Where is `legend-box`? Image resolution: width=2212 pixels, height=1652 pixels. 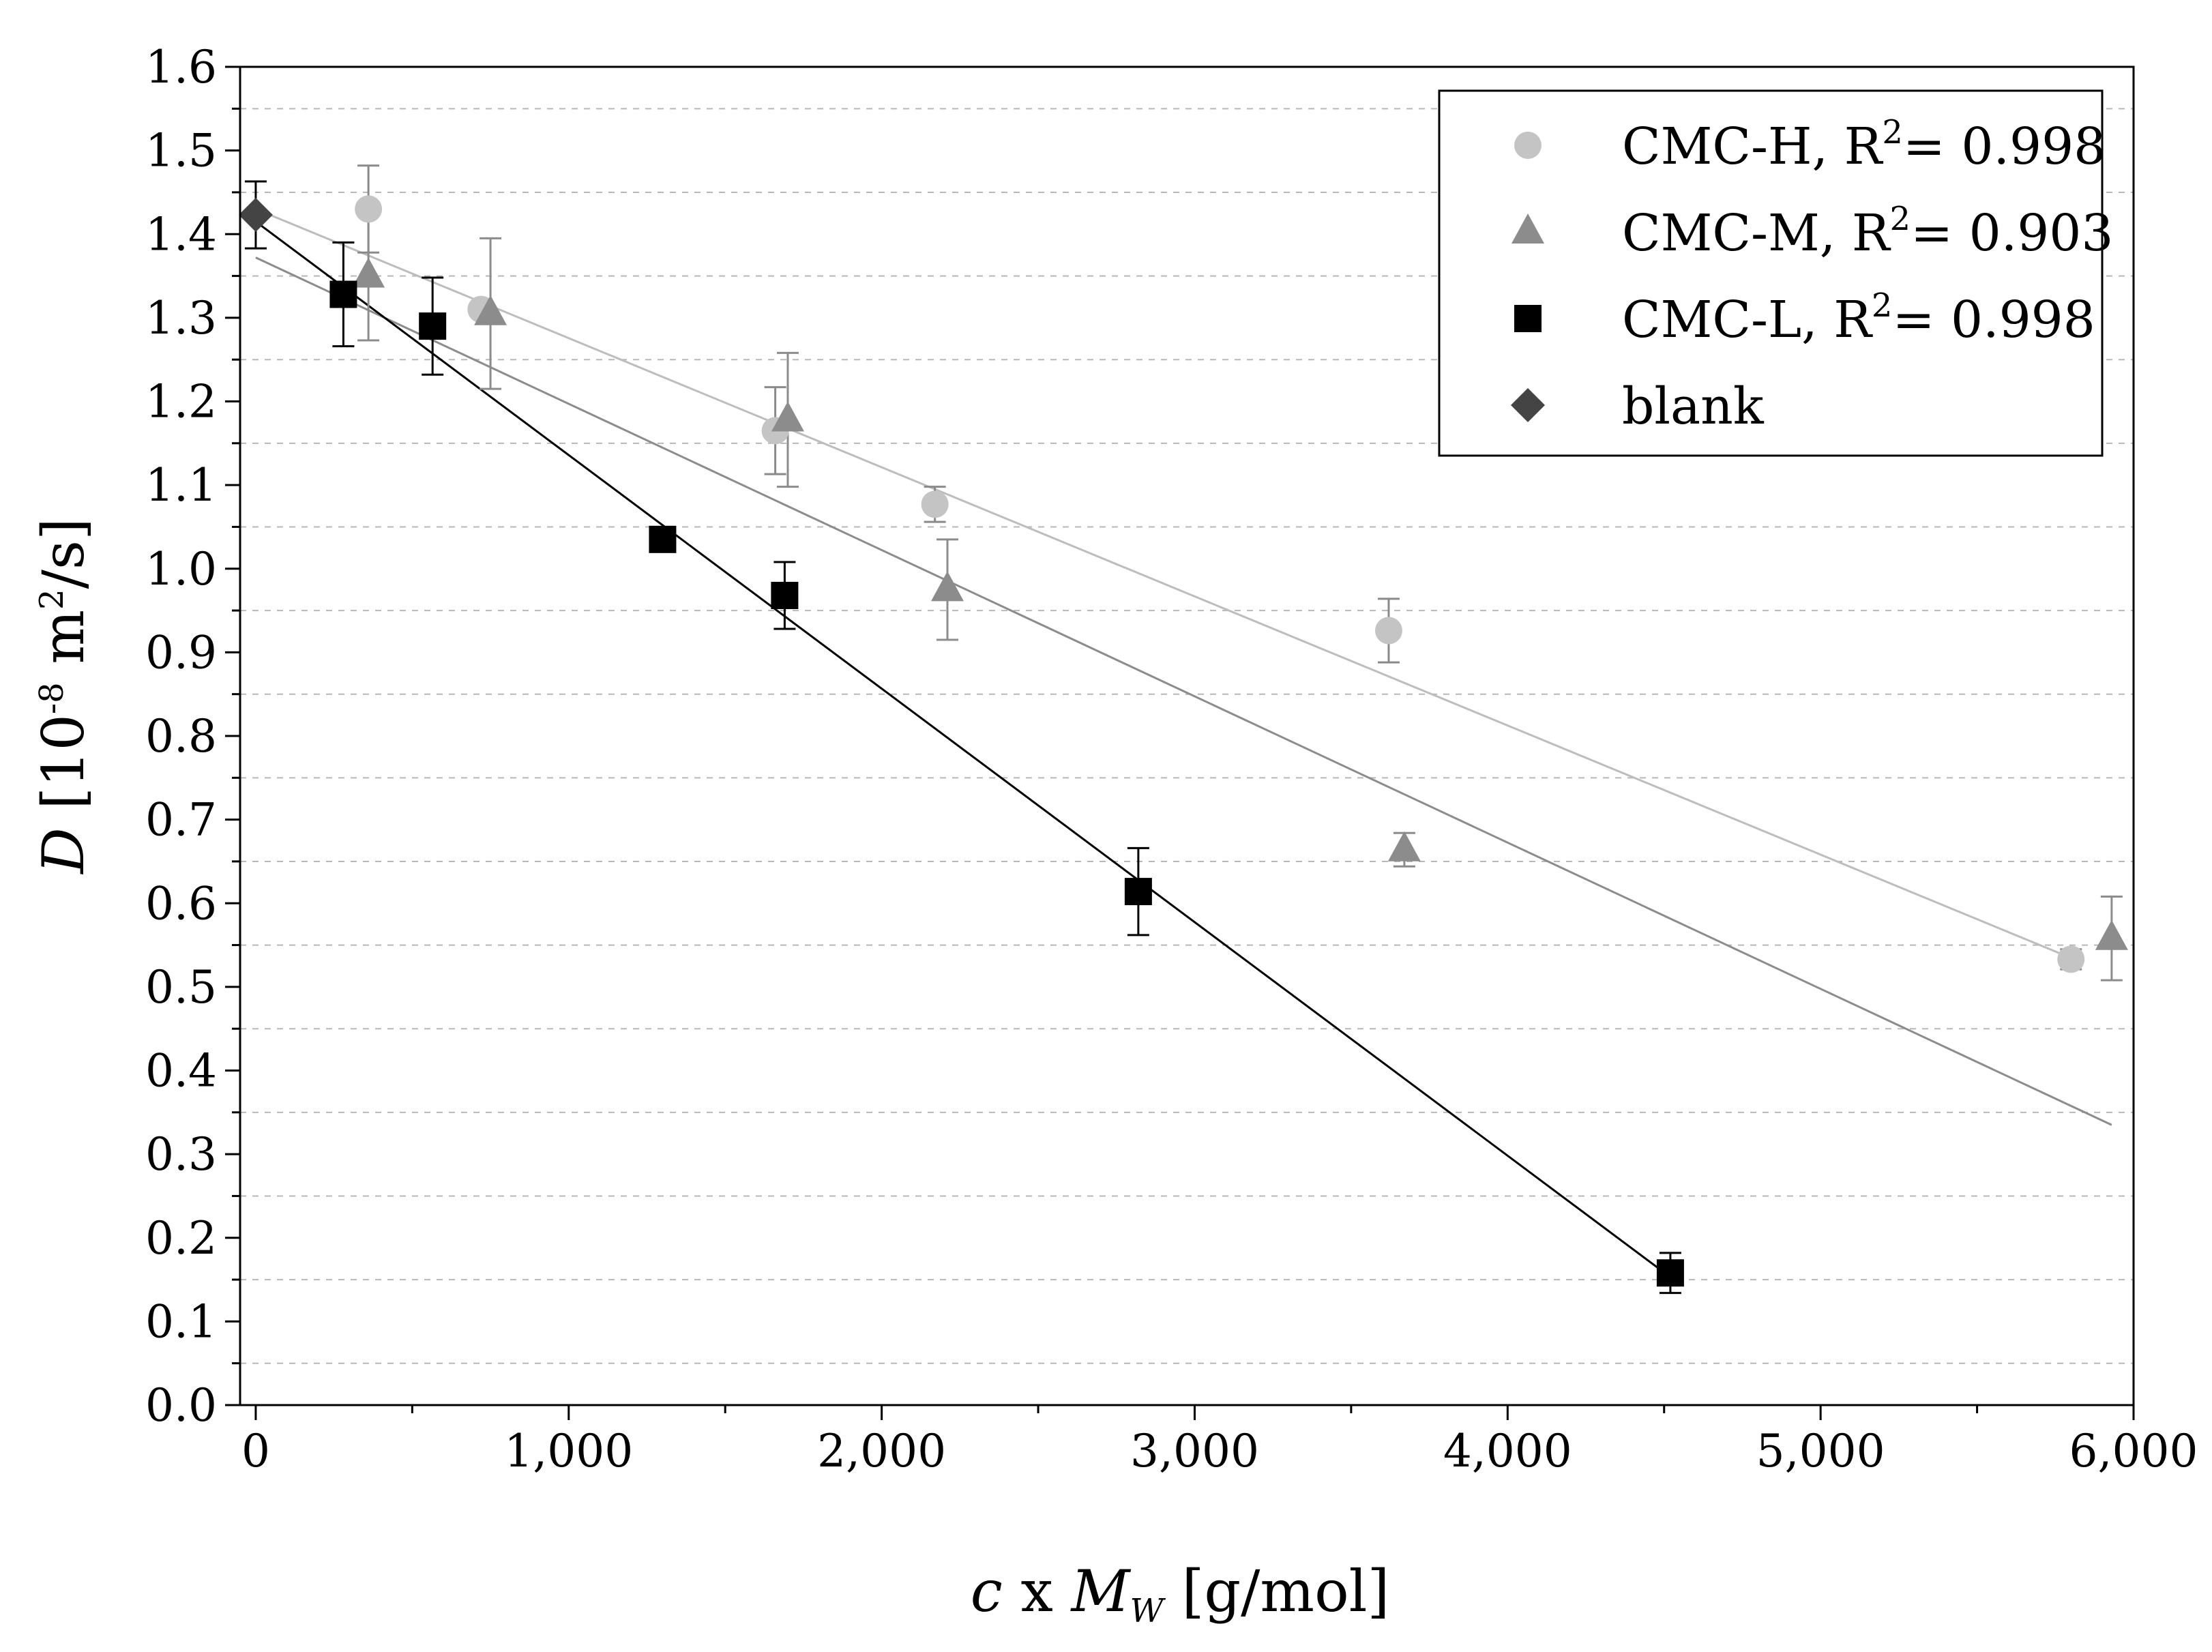 legend-box is located at coordinates (1771, 273).